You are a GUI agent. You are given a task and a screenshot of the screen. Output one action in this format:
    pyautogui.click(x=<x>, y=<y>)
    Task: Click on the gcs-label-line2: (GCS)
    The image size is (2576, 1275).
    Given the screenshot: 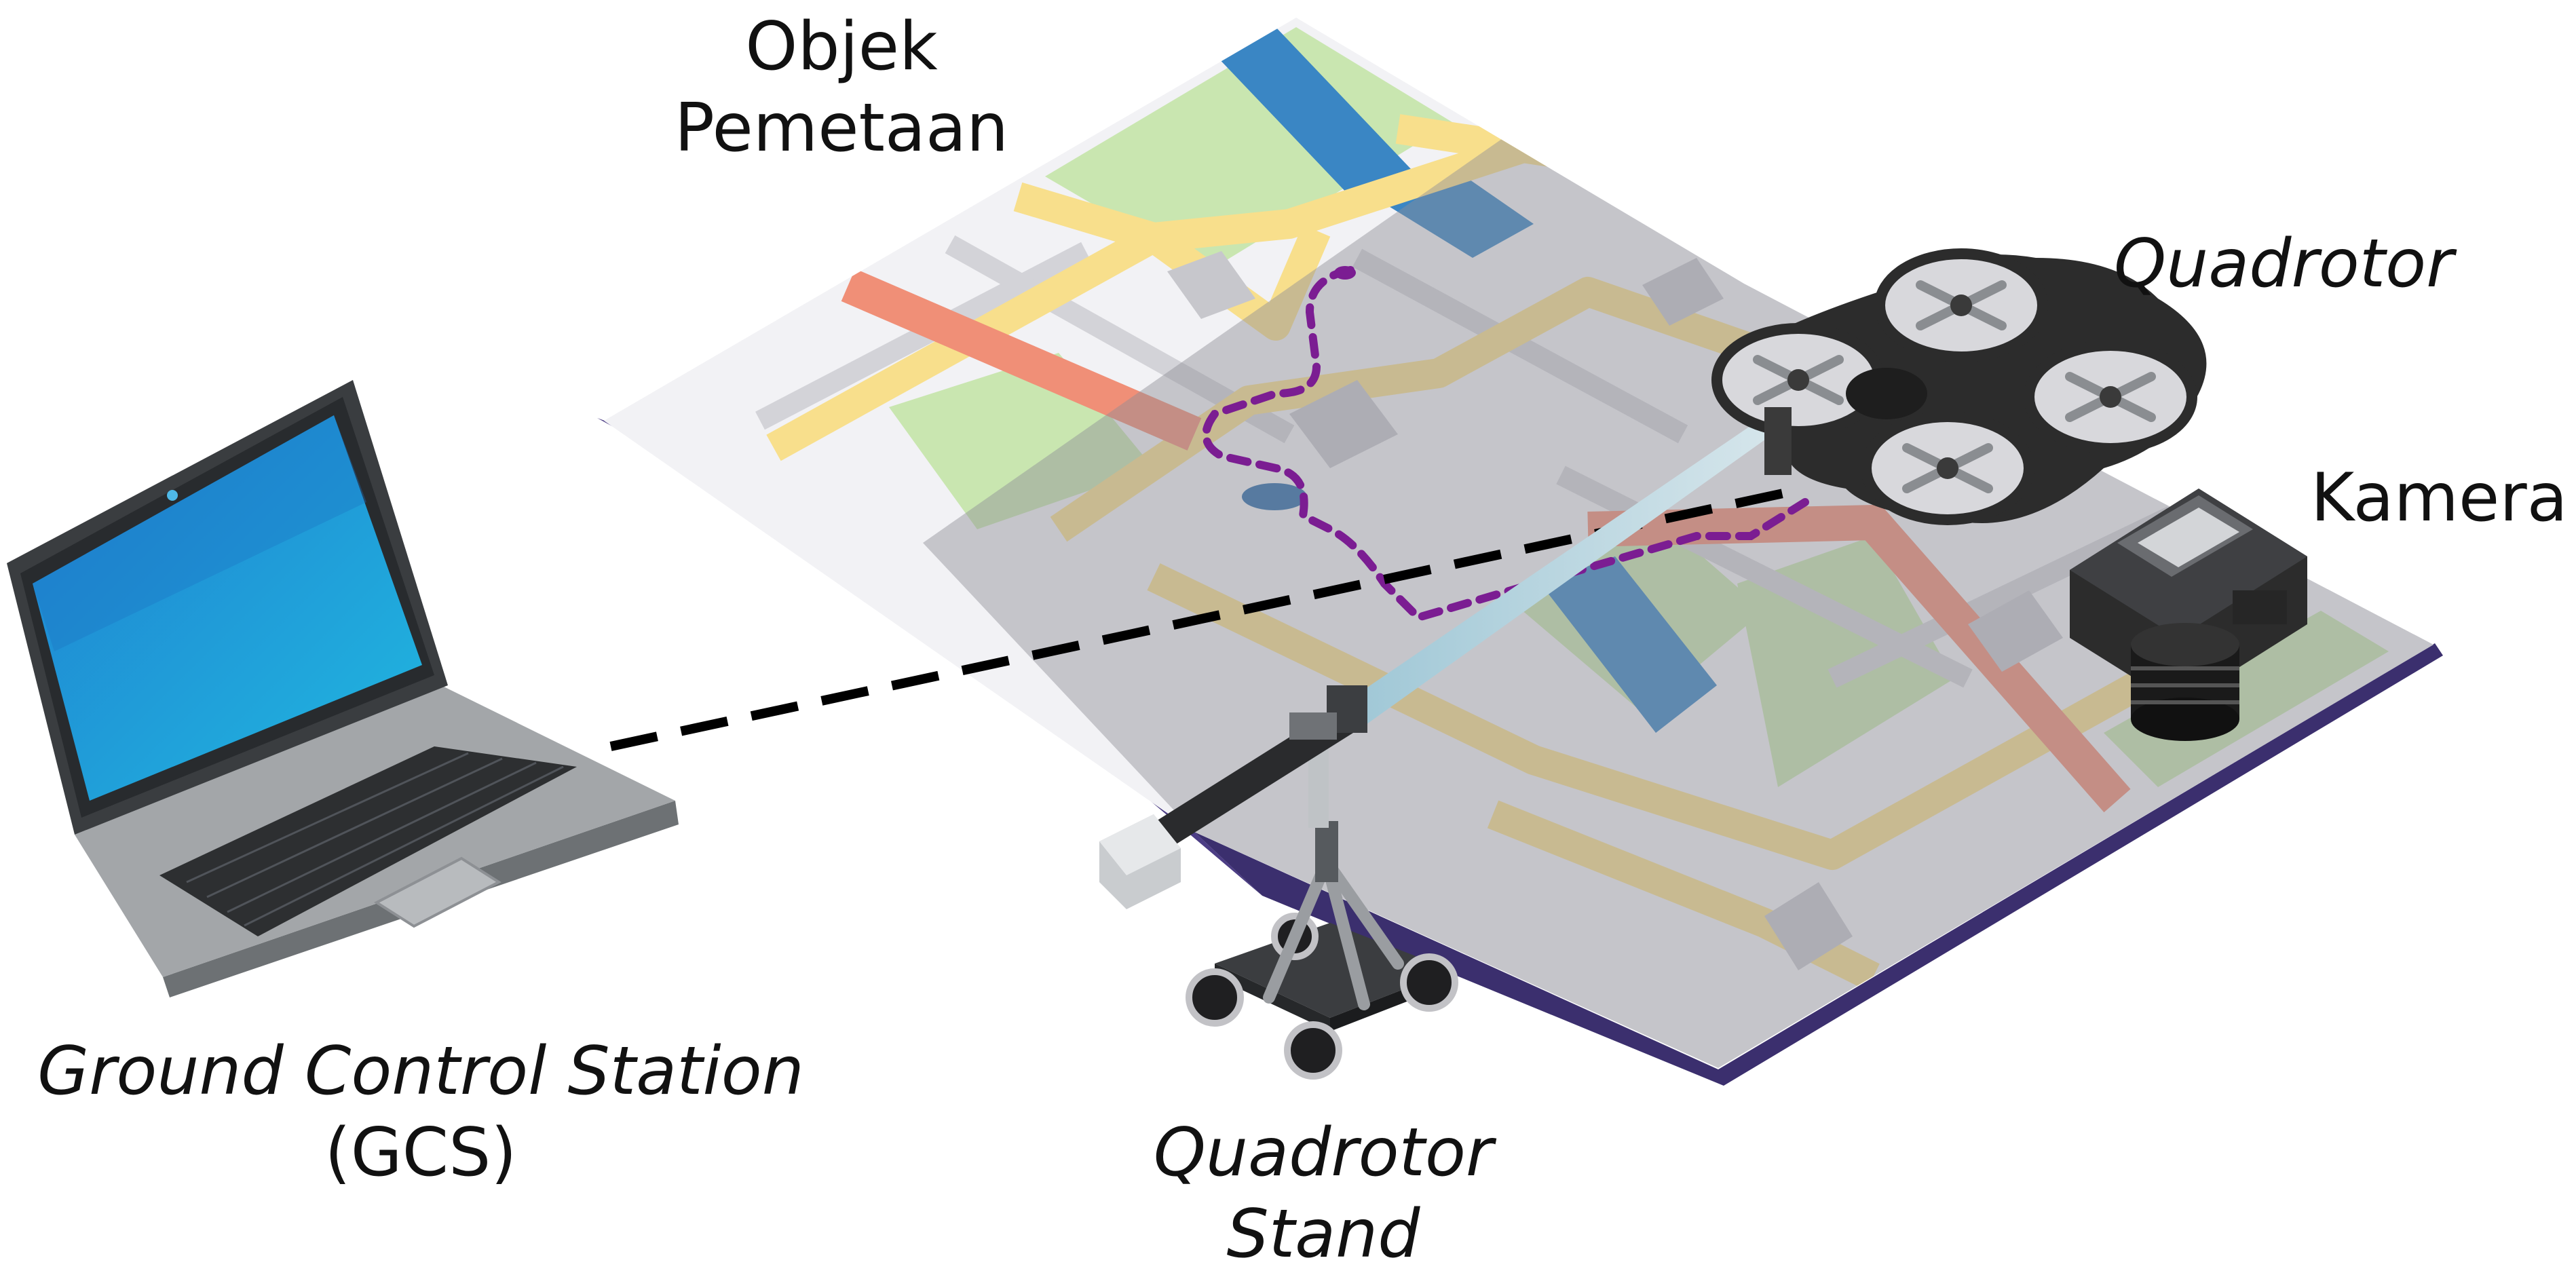 What is the action you would take?
    pyautogui.click(x=420, y=1153)
    